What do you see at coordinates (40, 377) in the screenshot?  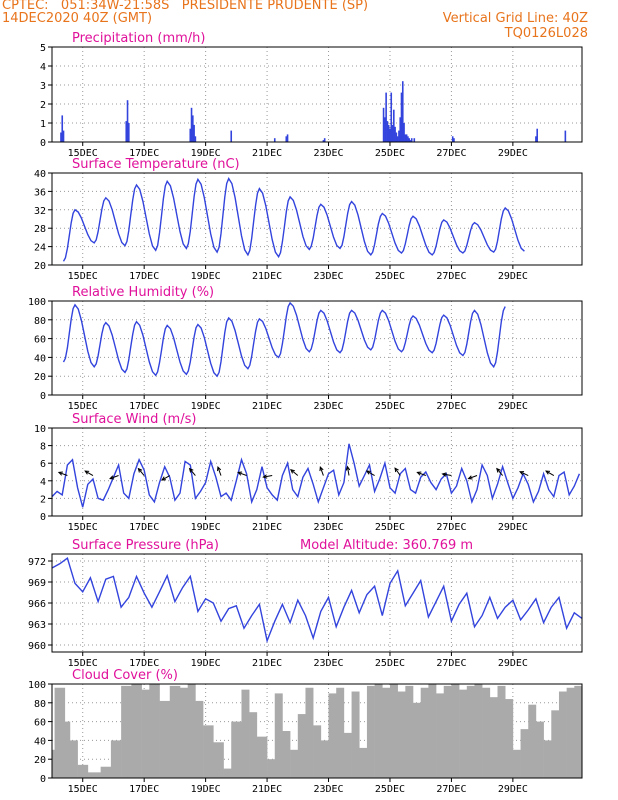 I see `humidity-ytick-label-1: 20` at bounding box center [40, 377].